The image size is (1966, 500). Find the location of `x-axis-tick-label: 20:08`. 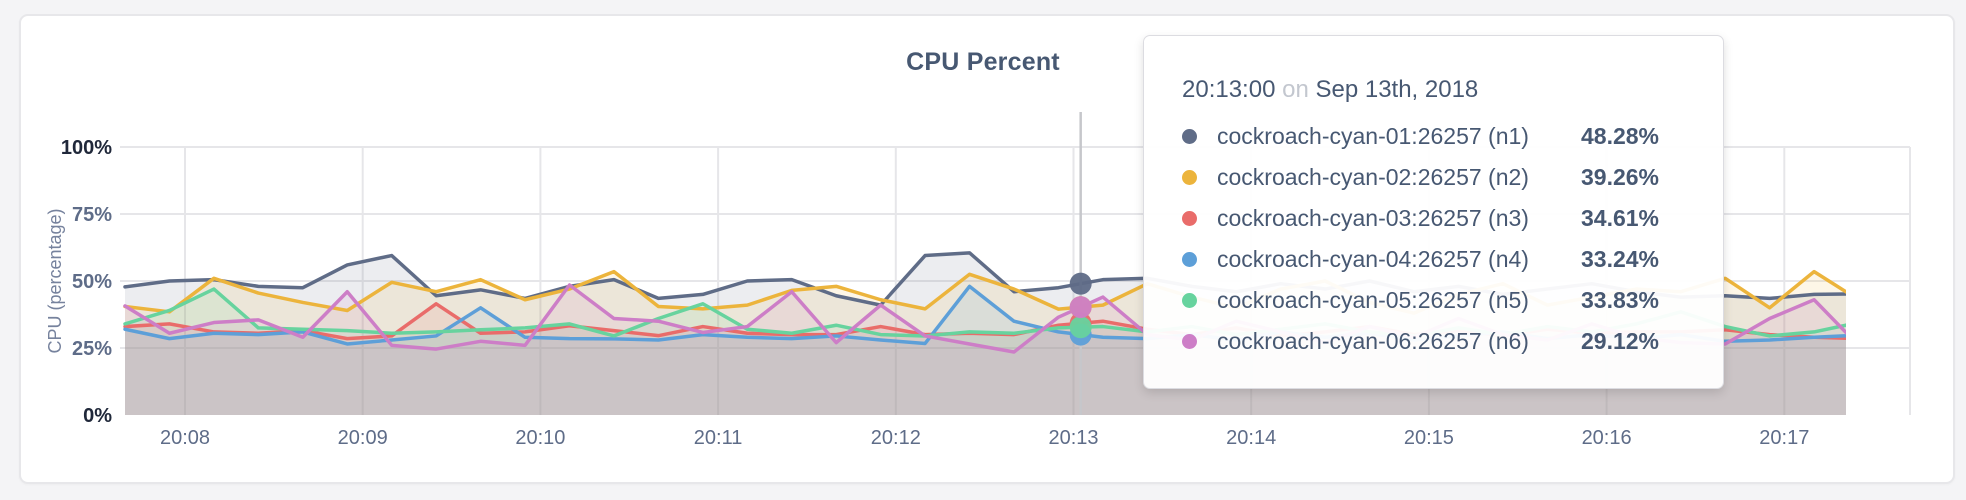

x-axis-tick-label: 20:08 is located at coordinates (185, 438).